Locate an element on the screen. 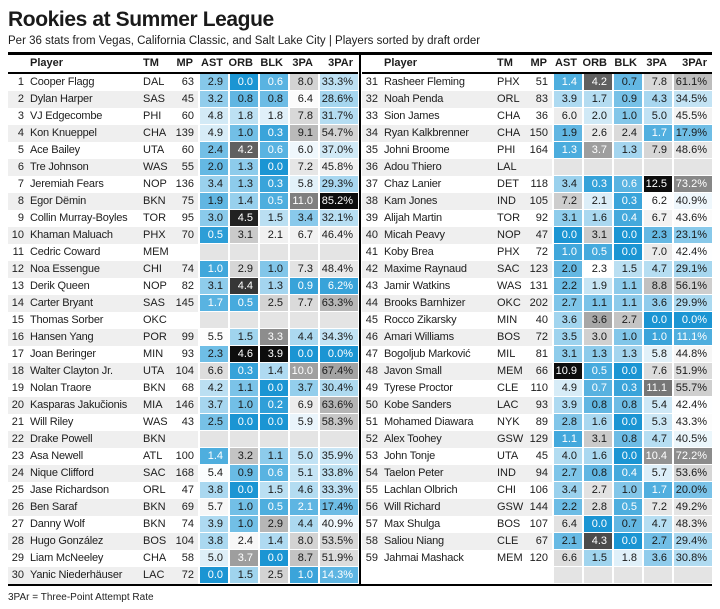 This screenshot has width=720, height=609. stat-3par: 48.3% is located at coordinates (692, 524).